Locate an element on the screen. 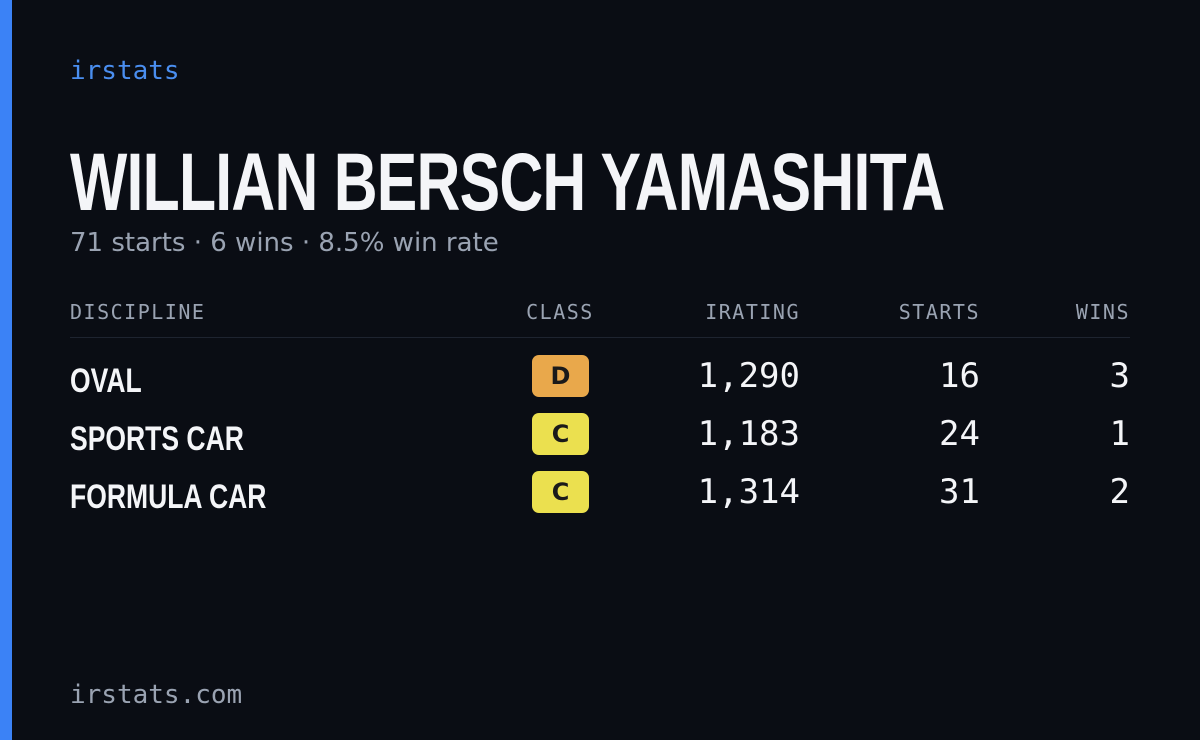 Image resolution: width=1200 pixels, height=740 pixels. footer: irstats.com is located at coordinates (156, 695).